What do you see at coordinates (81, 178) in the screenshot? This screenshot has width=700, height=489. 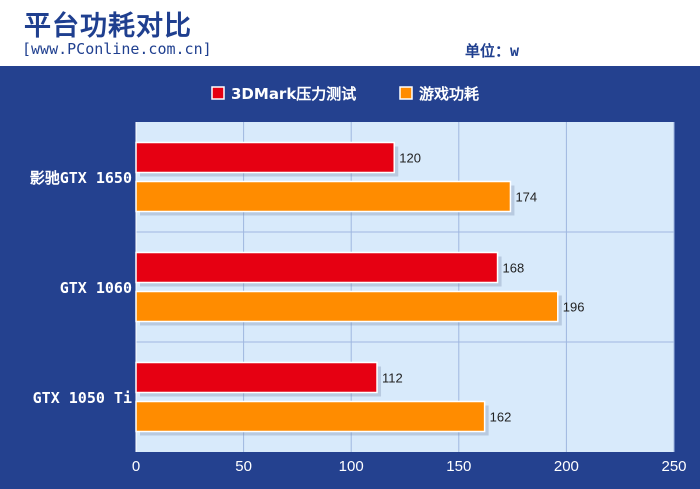 I see `category-label: 影驰GTX 1650` at bounding box center [81, 178].